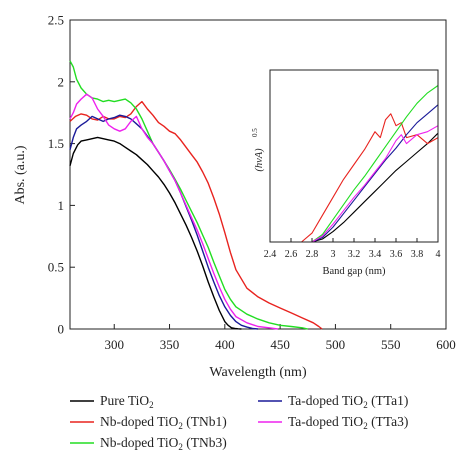 This screenshot has height=470, width=474. I want to click on legend-label: Nb-doped TiO2 (TNb3), so click(163, 443).